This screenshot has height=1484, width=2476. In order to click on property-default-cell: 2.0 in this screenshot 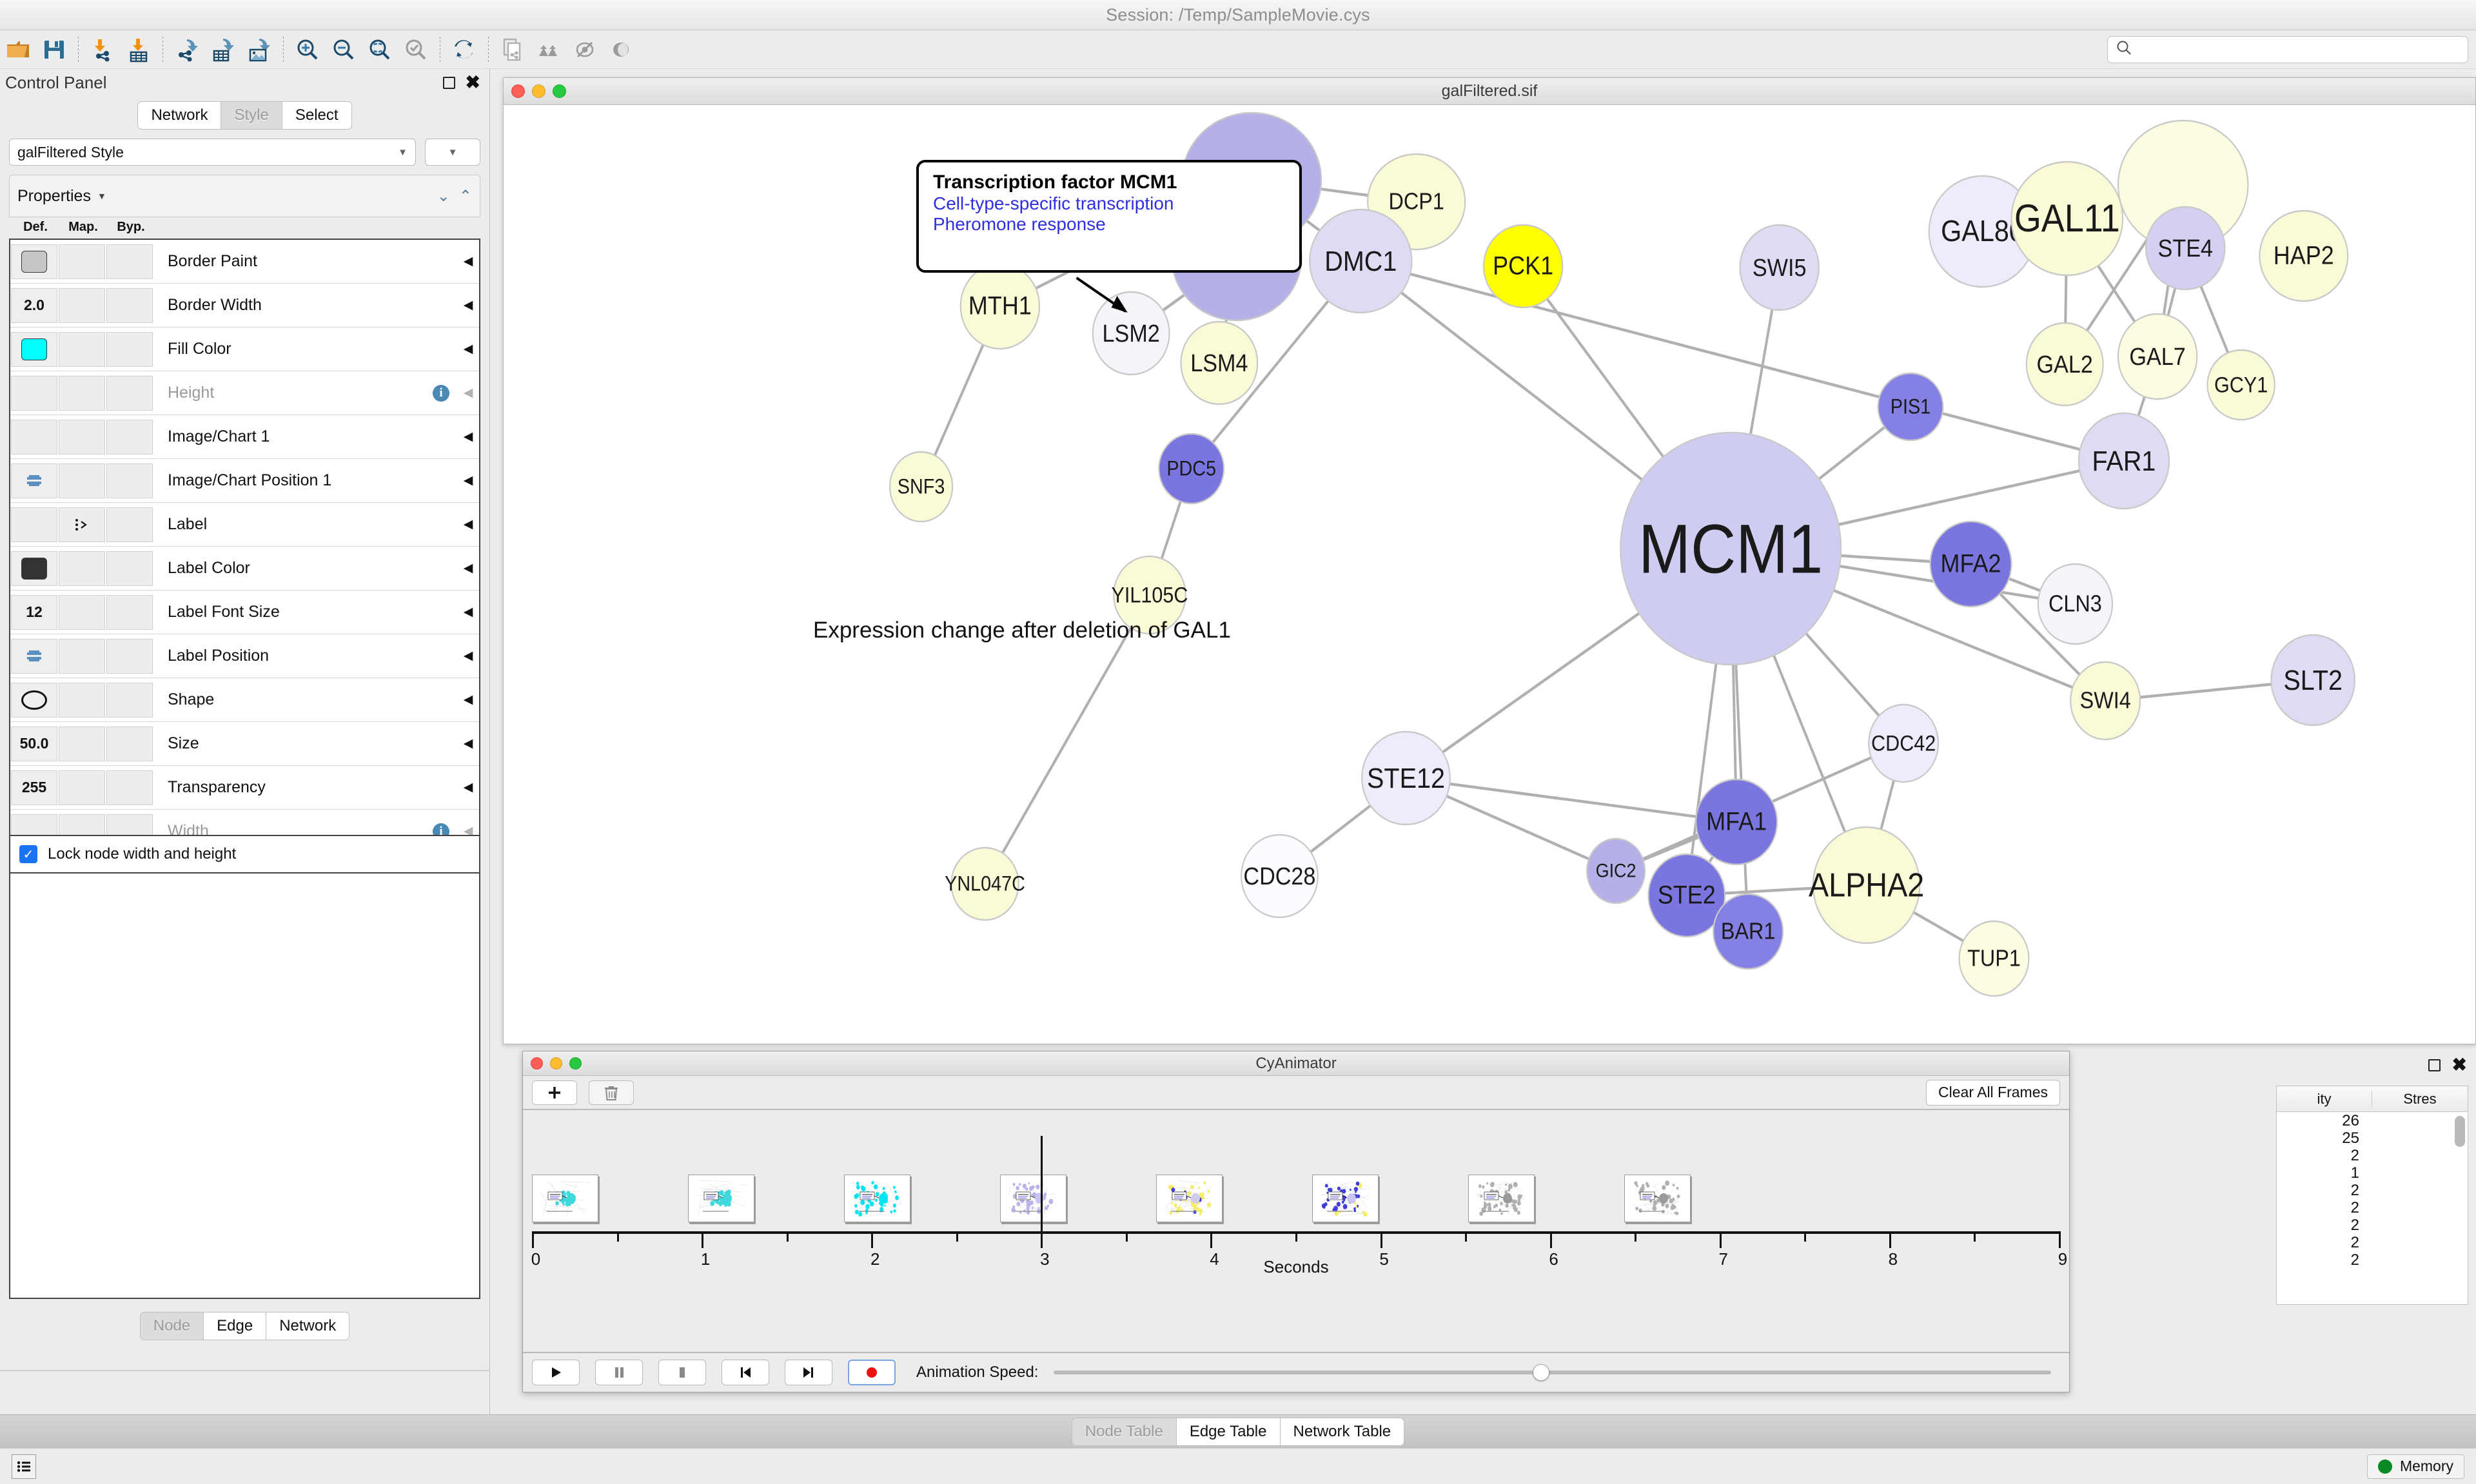, I will do `click(34, 305)`.